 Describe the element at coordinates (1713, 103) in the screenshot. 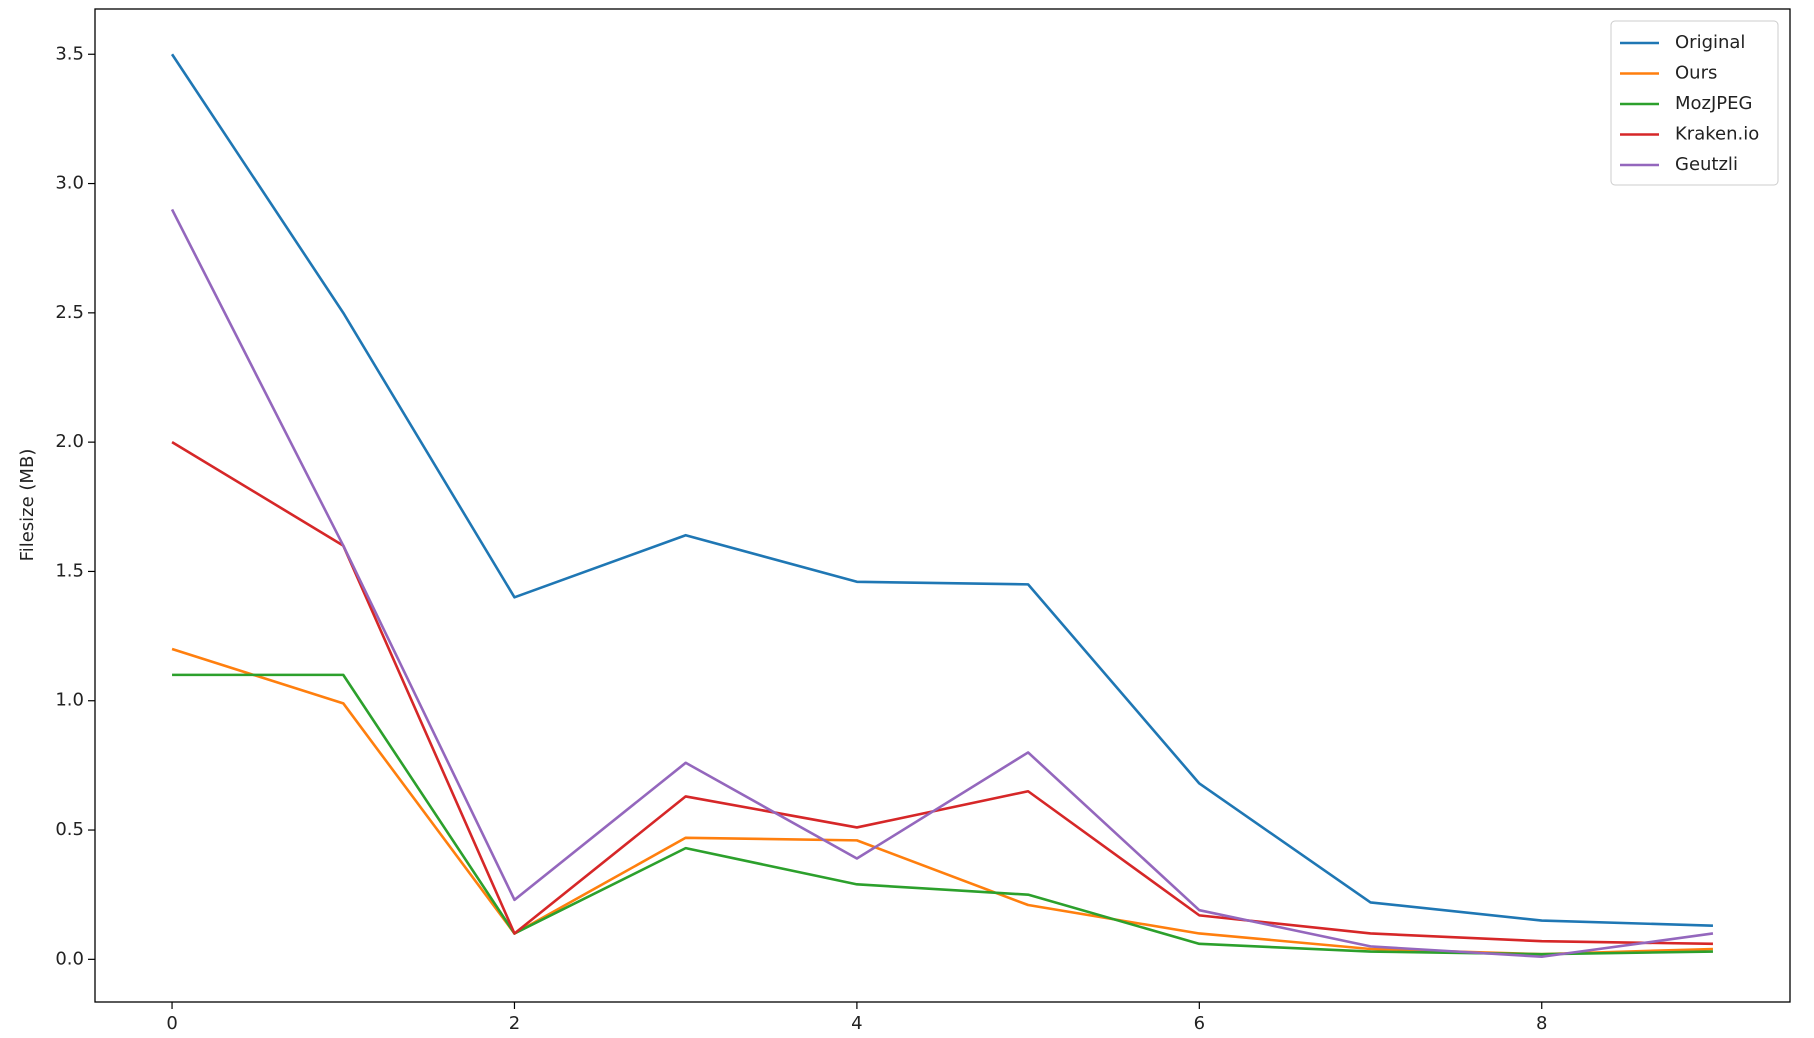

I see `legend-label: MozJPEG` at that location.